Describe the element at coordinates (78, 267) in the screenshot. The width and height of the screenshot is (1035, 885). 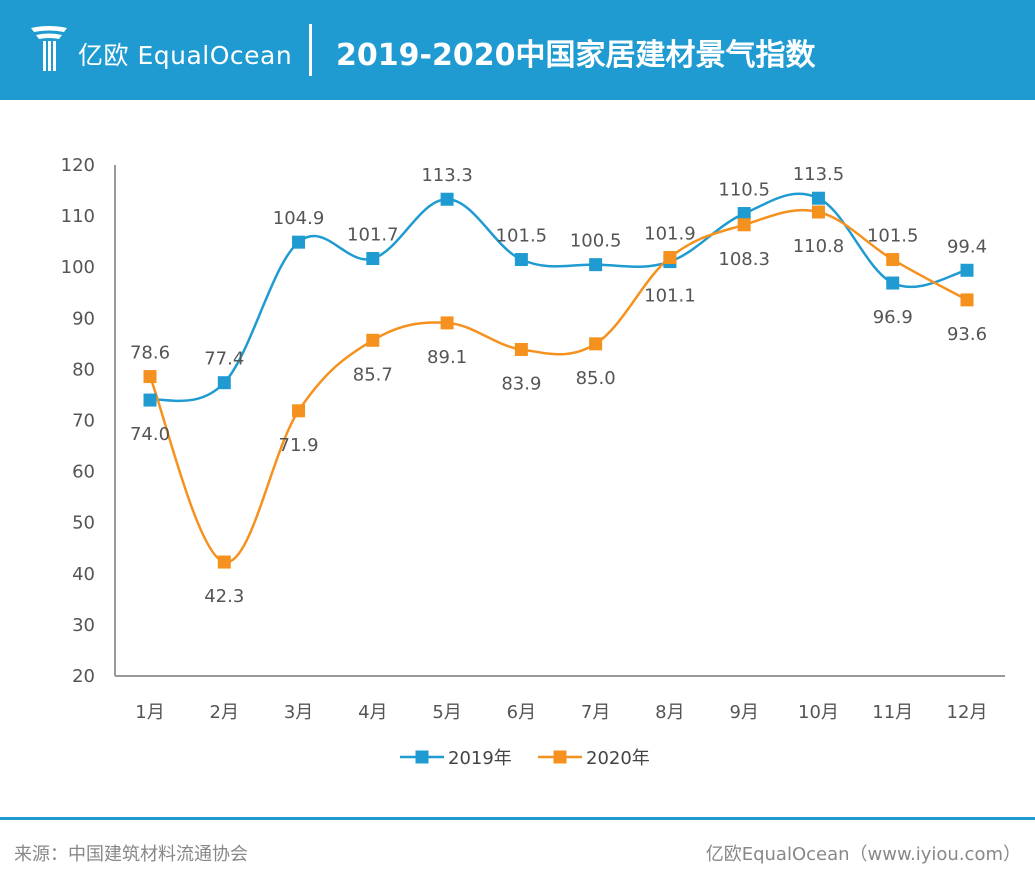
I see `y-tick-label: 100` at that location.